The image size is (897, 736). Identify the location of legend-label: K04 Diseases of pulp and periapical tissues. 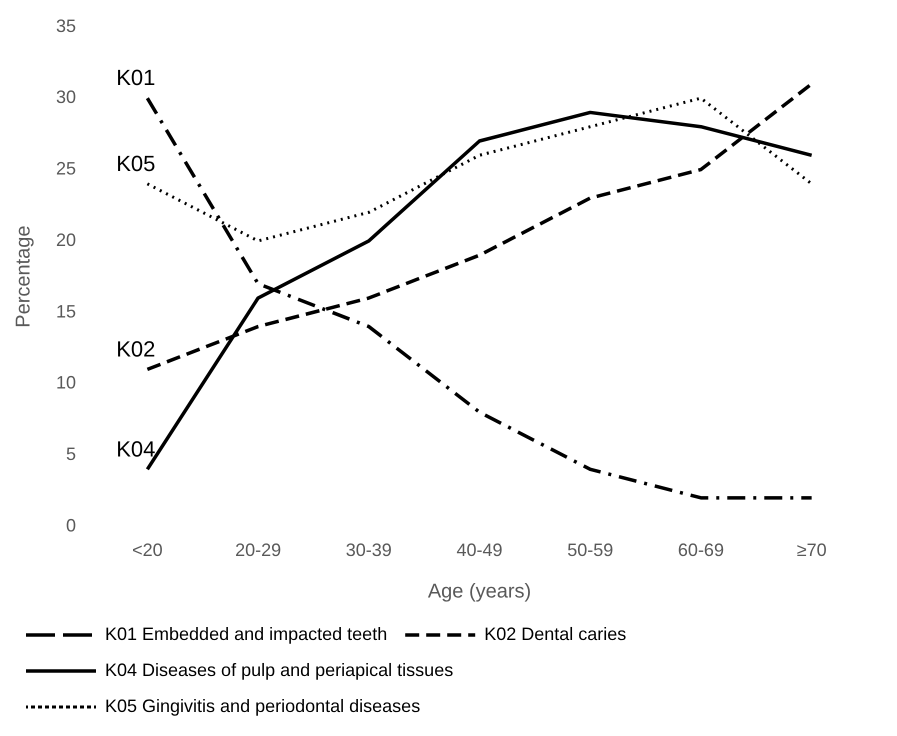
(279, 670).